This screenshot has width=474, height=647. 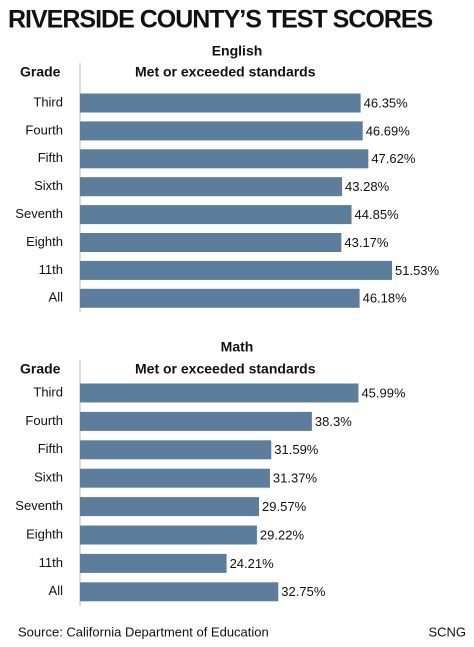 What do you see at coordinates (386, 102) in the screenshot?
I see `value-label: 46.35%` at bounding box center [386, 102].